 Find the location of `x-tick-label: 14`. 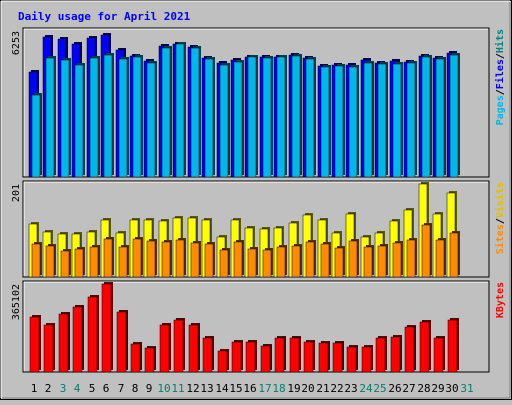

x-tick-label: 14 is located at coordinates (222, 388).